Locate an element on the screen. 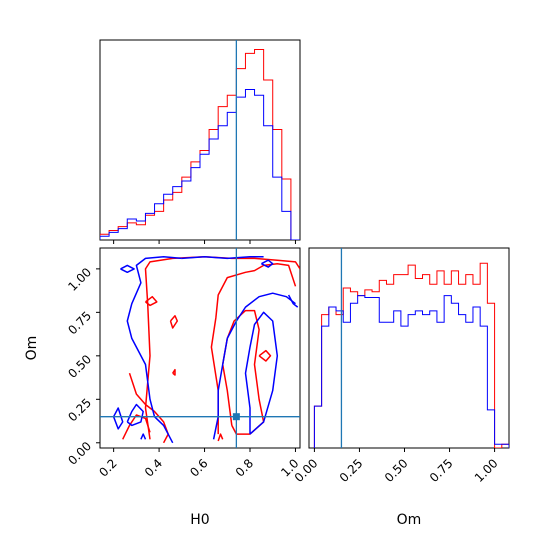 This screenshot has height=550, width=550. om-histogram-frame is located at coordinates (409, 348).